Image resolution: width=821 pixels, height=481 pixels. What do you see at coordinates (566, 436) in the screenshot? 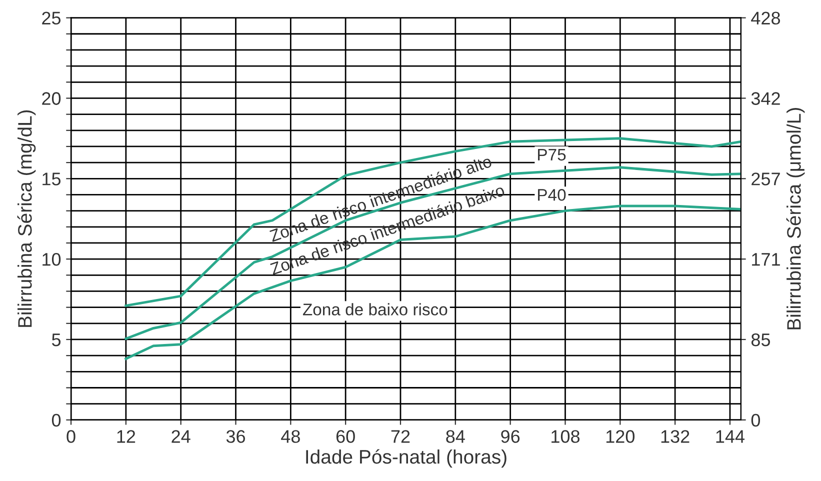
I see `x-tick-label: 108` at bounding box center [566, 436].